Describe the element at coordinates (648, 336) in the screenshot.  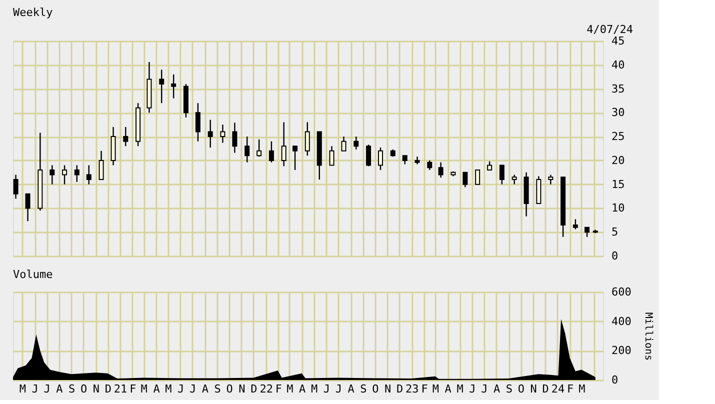
I see `y-axis-title: Millions` at that location.